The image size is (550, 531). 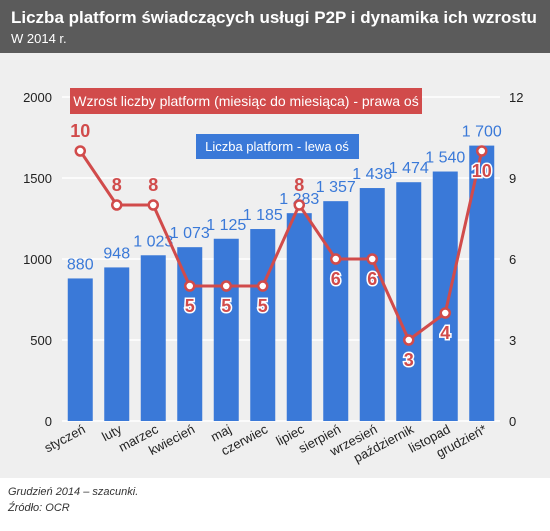 I want to click on legend-count-label: Liczba platform - lewa oś, so click(x=277, y=146).